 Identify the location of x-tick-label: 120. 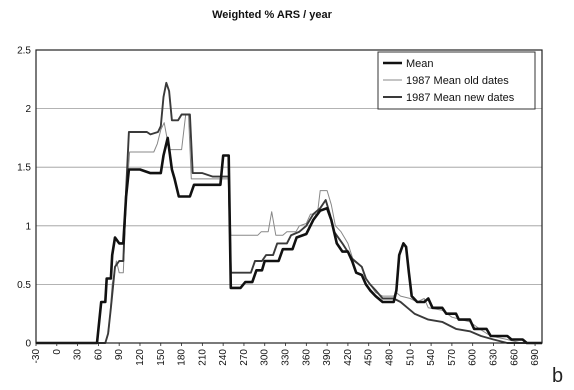
(140, 357).